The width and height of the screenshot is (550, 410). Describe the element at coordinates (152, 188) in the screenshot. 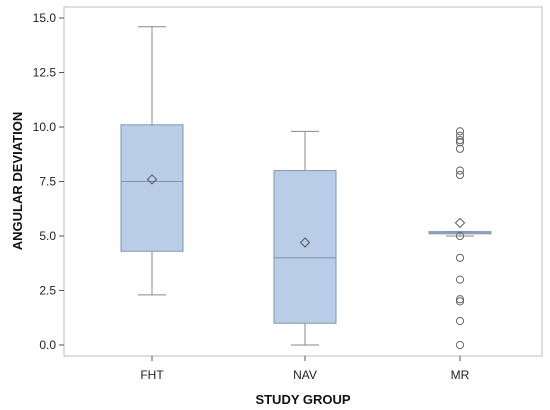

I see `iqr-box` at that location.